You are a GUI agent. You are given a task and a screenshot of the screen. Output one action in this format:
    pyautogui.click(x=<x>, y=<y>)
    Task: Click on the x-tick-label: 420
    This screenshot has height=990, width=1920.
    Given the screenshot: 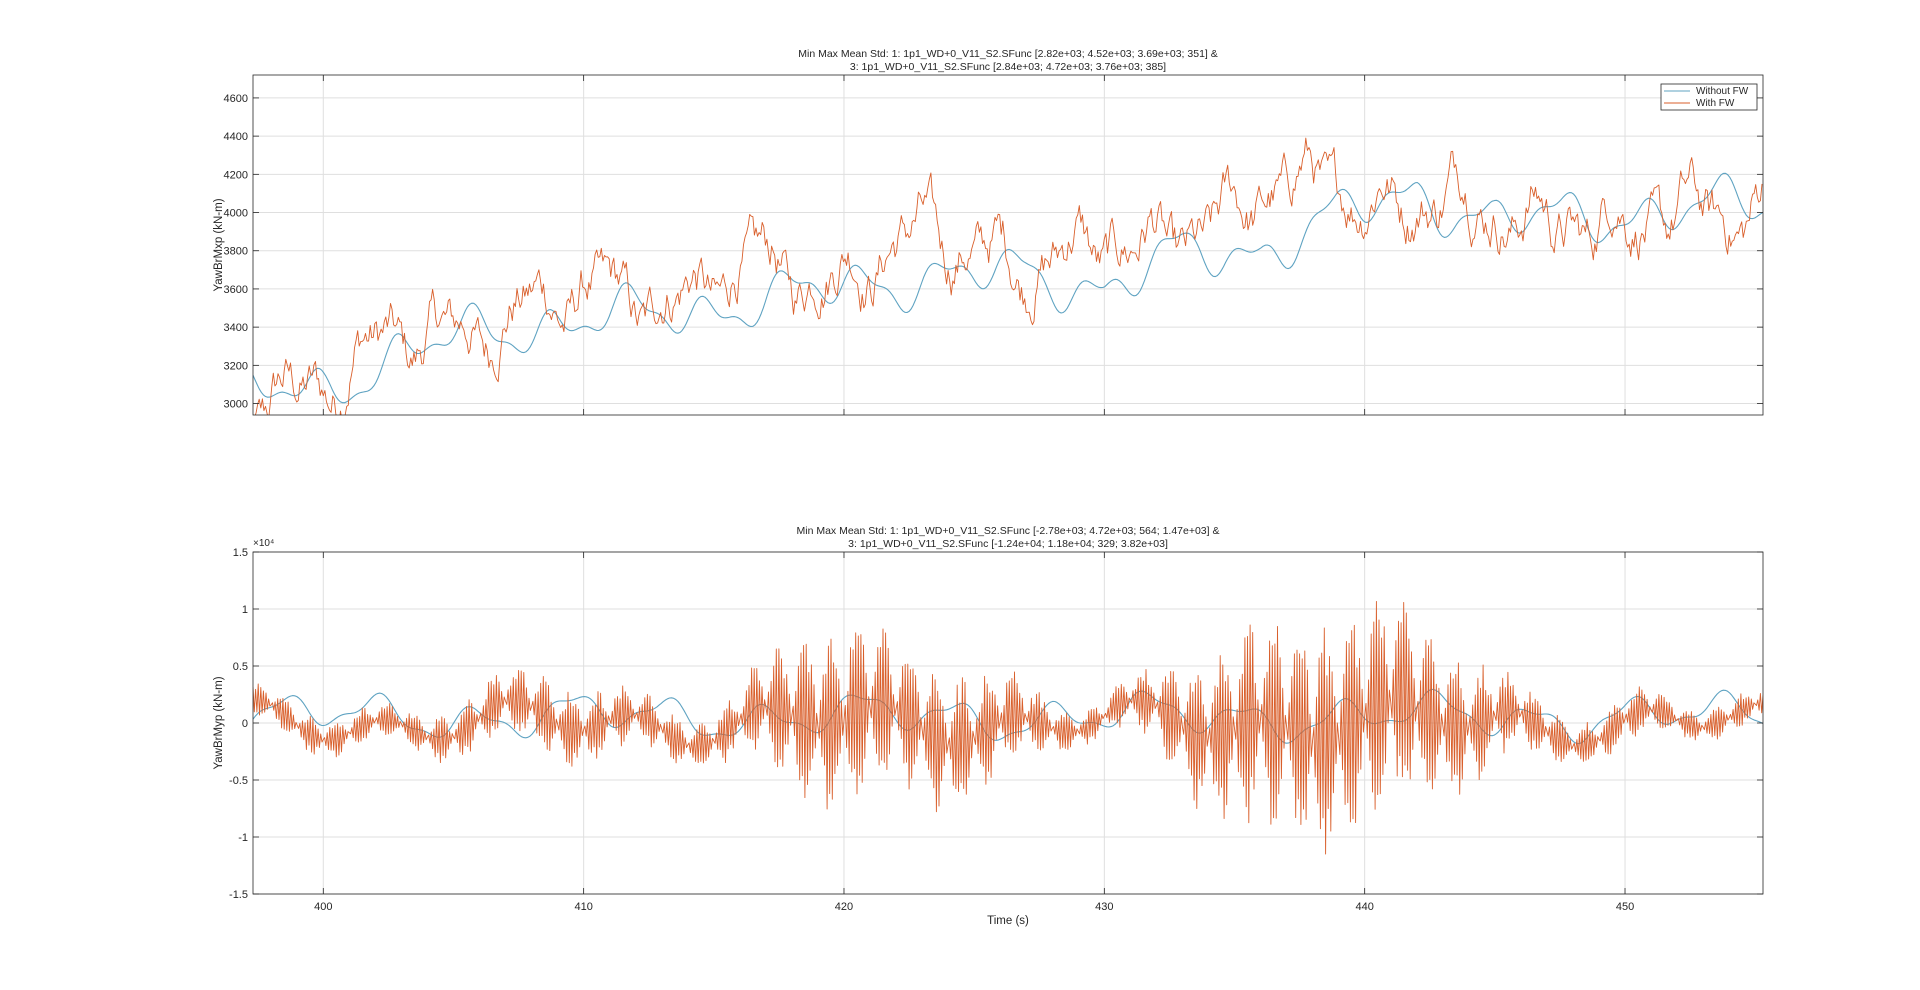 What is the action you would take?
    pyautogui.click(x=844, y=907)
    